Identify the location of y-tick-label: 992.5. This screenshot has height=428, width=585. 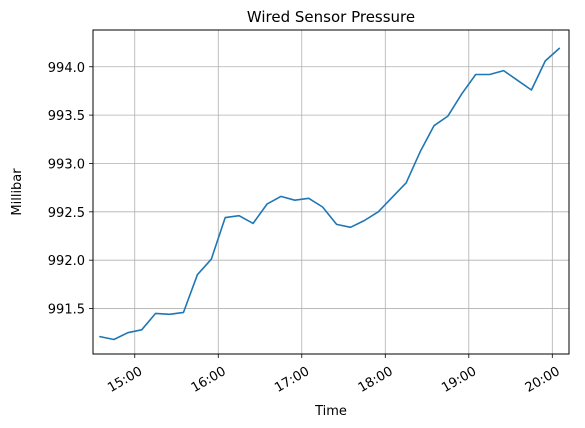
(66, 213).